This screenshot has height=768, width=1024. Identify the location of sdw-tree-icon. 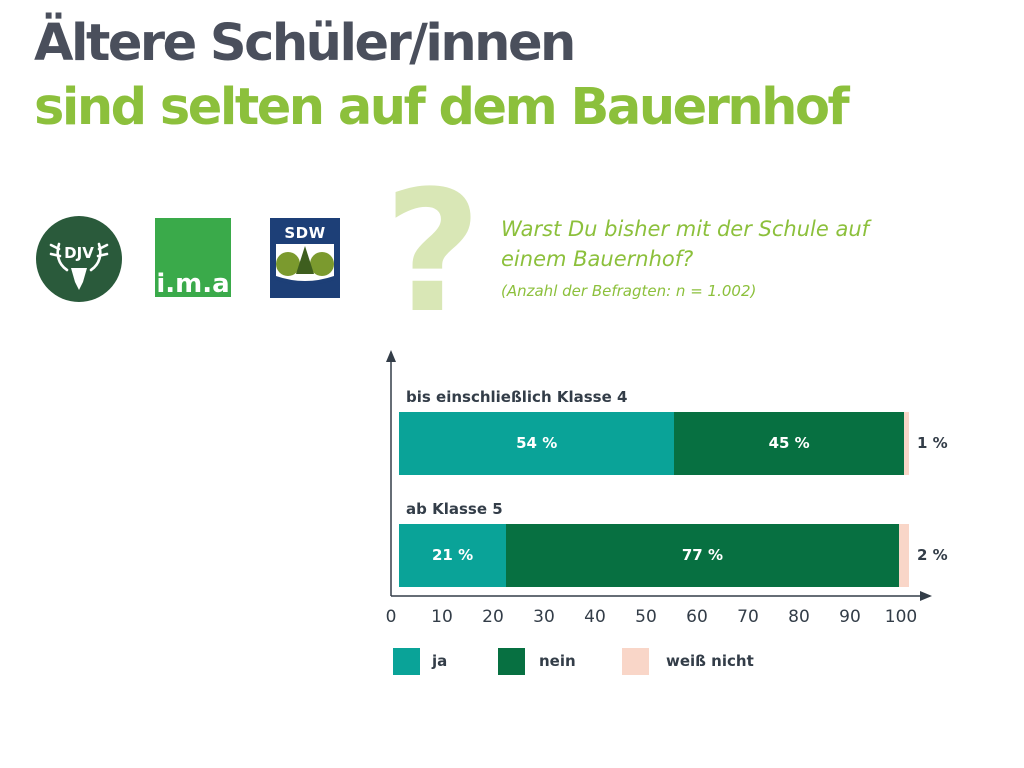
(305, 258).